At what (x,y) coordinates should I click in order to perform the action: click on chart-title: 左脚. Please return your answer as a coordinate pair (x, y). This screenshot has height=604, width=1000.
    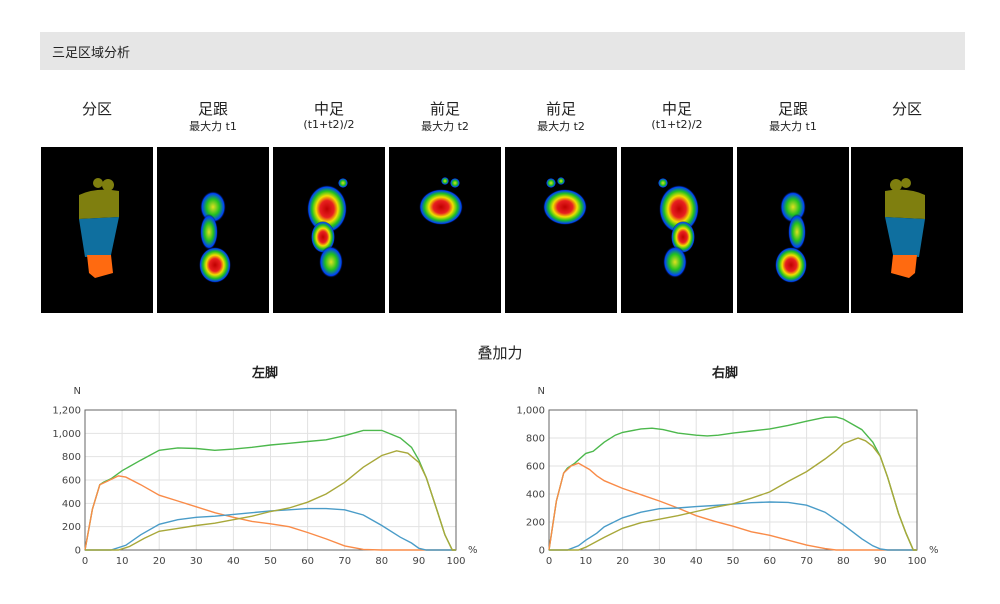
    Looking at the image, I should click on (264, 373).